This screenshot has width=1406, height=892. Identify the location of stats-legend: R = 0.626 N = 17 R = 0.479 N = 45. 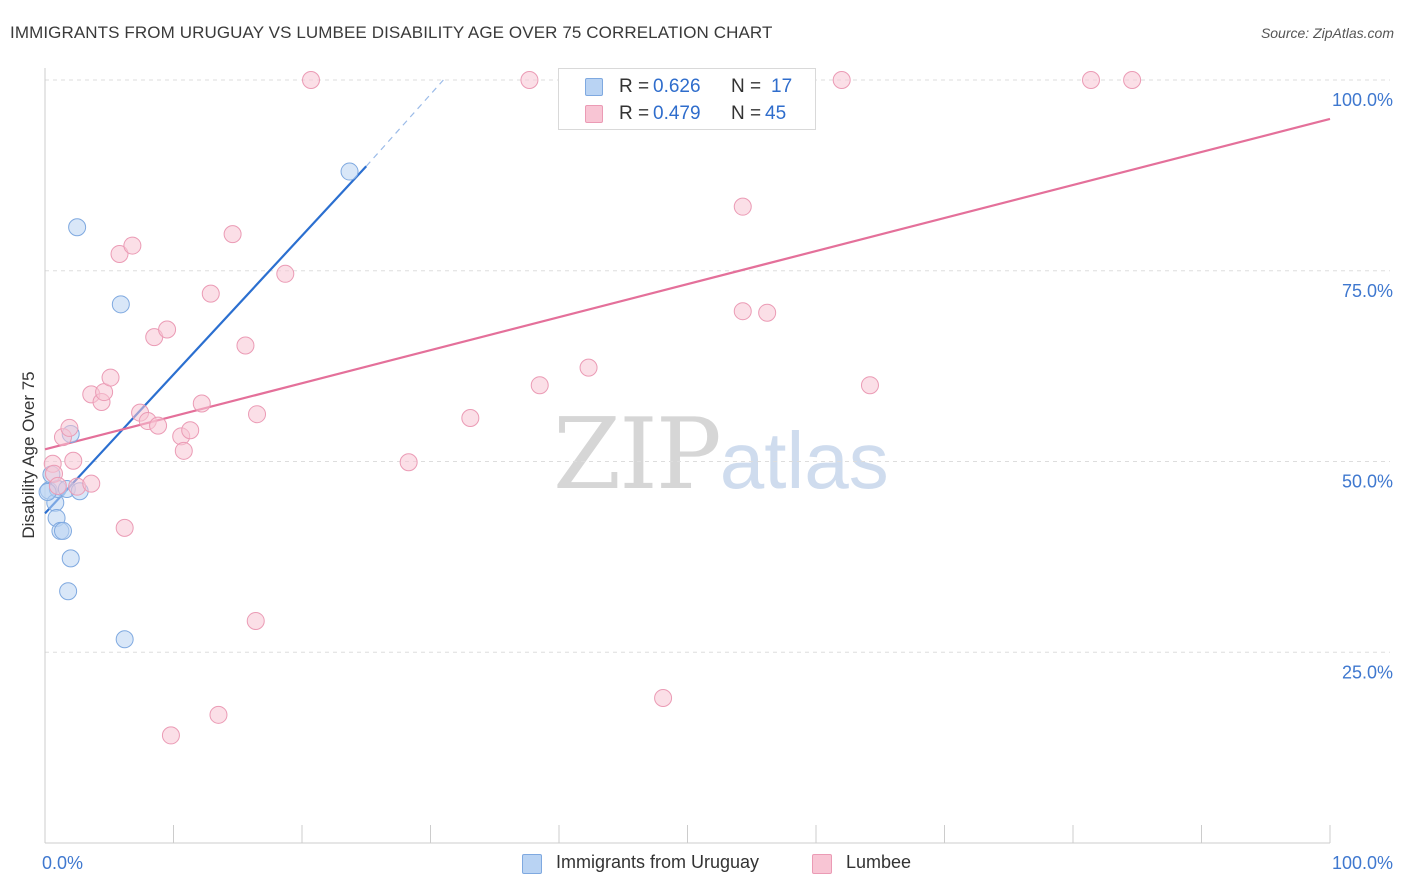
(687, 99).